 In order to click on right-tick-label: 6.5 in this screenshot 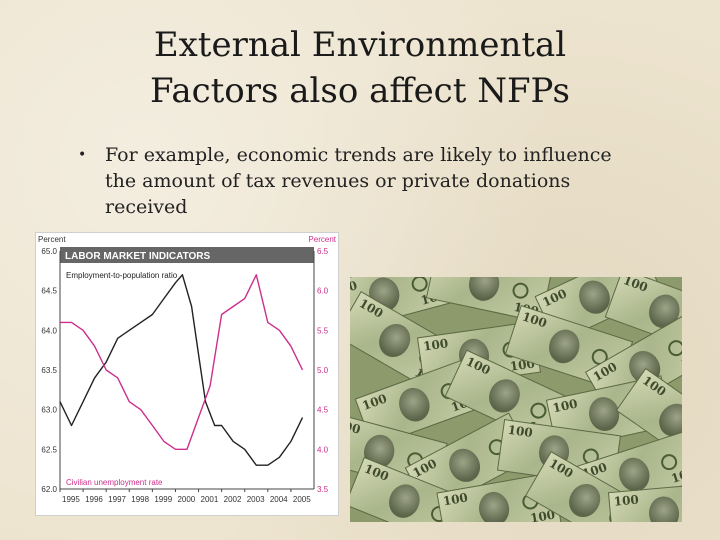, I will do `click(323, 251)`.